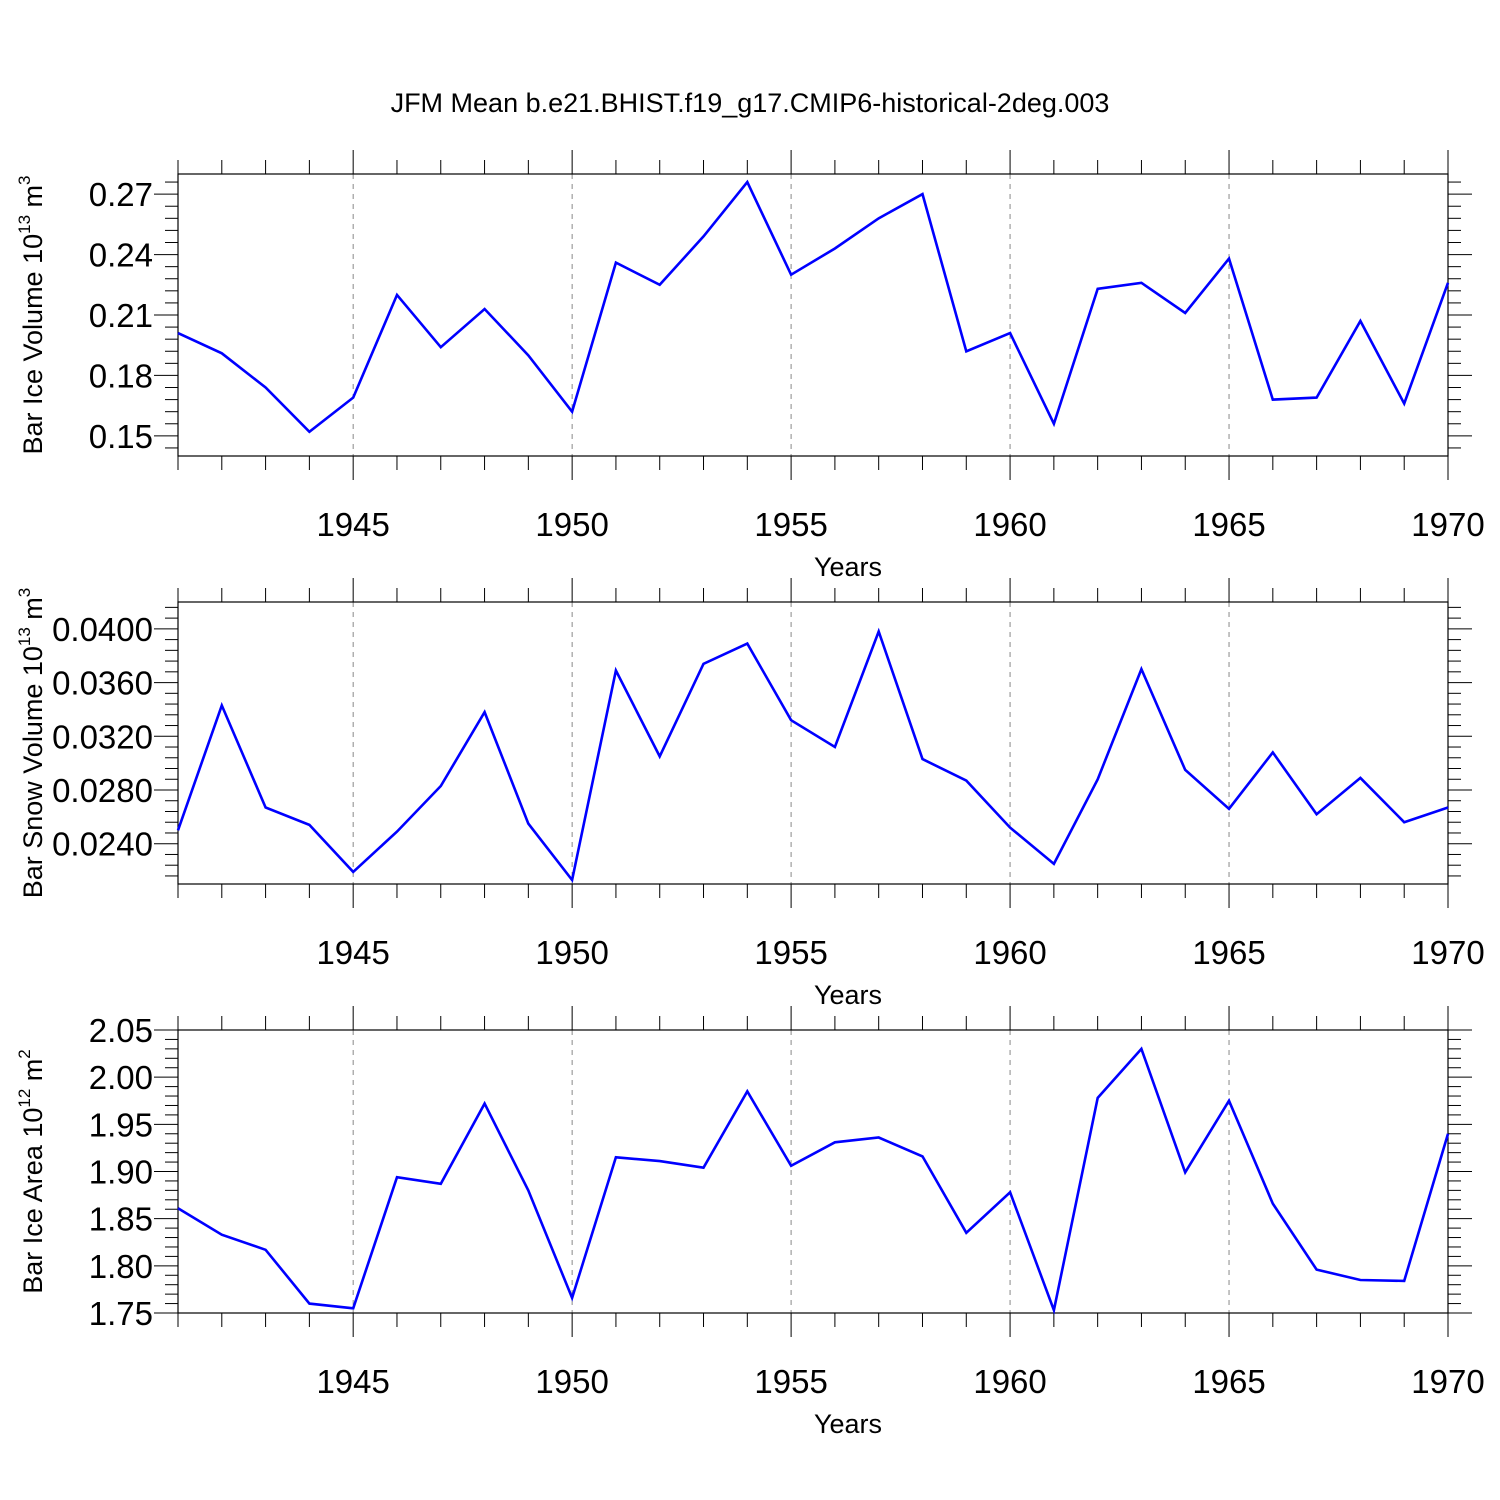 The image size is (1500, 1500). Describe the element at coordinates (33, 344) in the screenshot. I see `y-axis-label-part: Bar Ice Volume 10` at that location.